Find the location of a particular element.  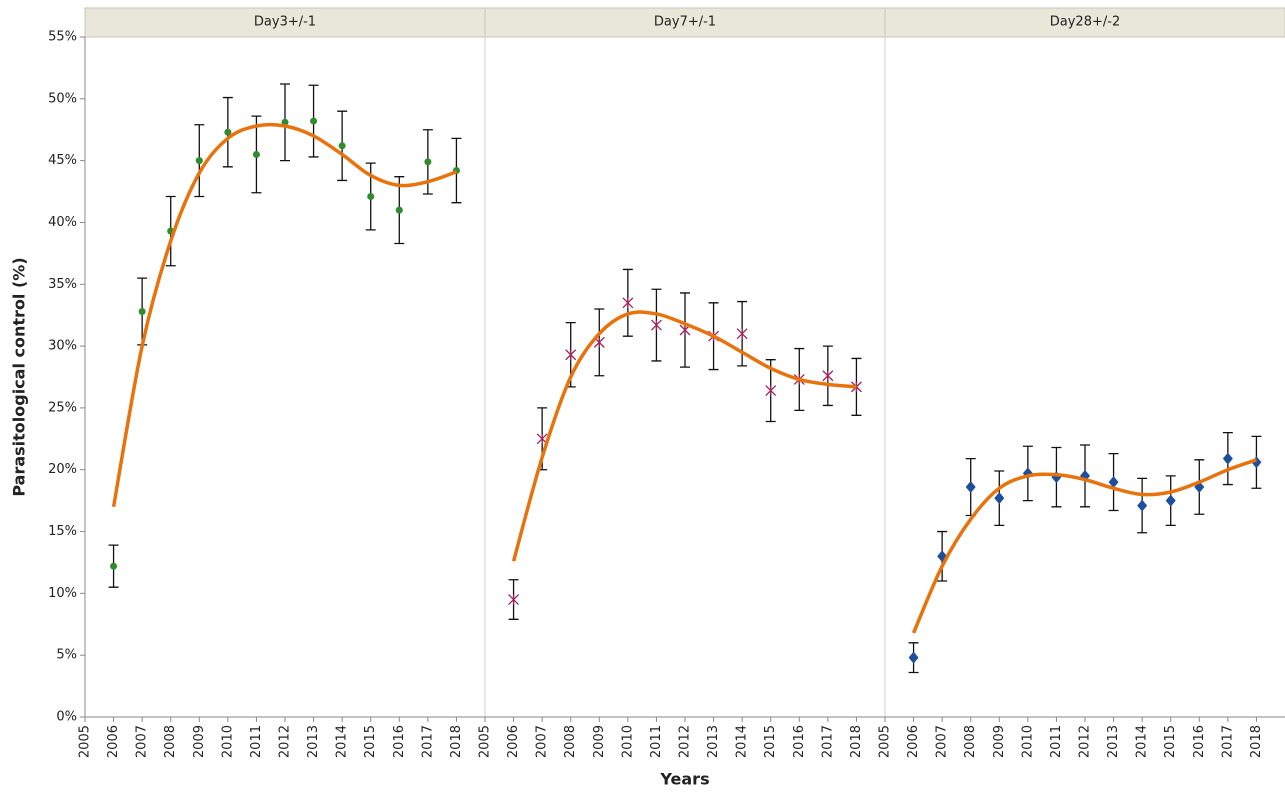

y-tick-label: 40% is located at coordinates (62, 222).